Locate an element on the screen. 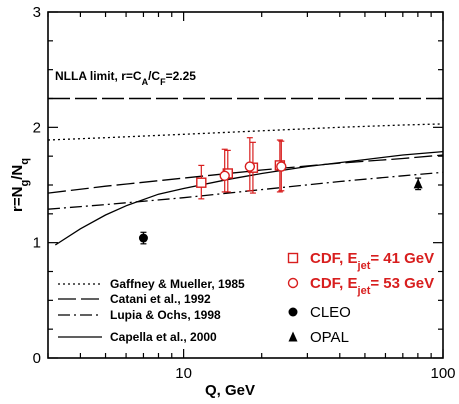  y-tick-label: 2 is located at coordinates (37, 127).